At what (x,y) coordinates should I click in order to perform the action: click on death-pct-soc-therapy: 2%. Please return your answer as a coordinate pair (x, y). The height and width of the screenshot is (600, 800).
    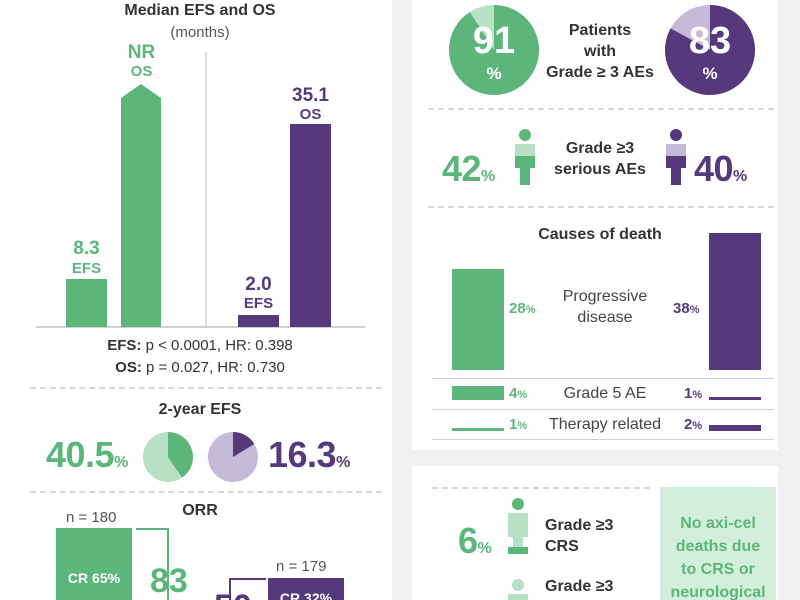
    Looking at the image, I should click on (693, 424).